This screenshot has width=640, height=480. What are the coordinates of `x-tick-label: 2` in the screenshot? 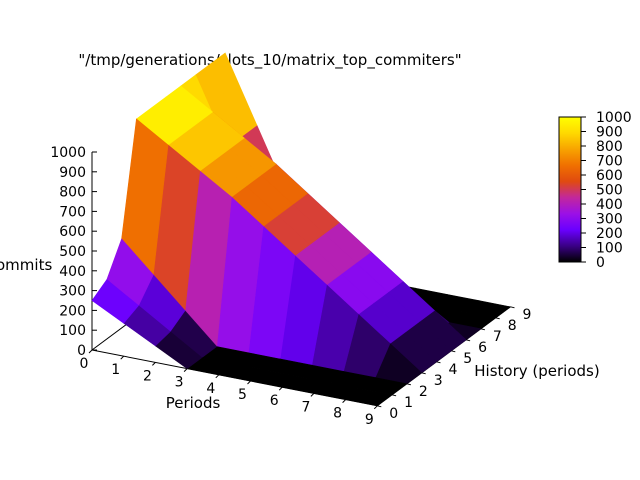 It's located at (147, 376).